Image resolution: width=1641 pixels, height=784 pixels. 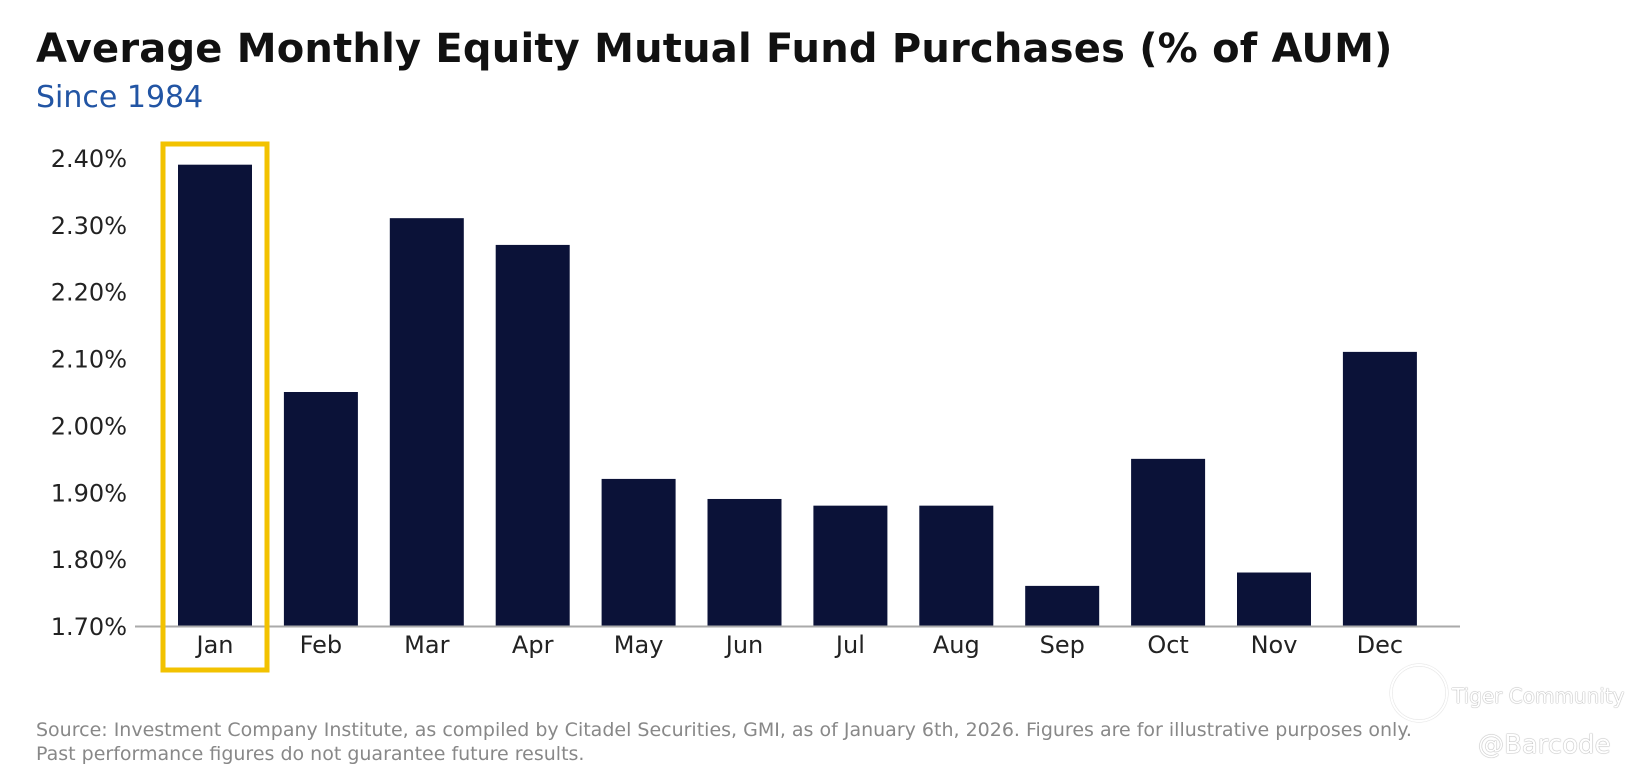 I want to click on bar-jan, so click(x=215, y=395).